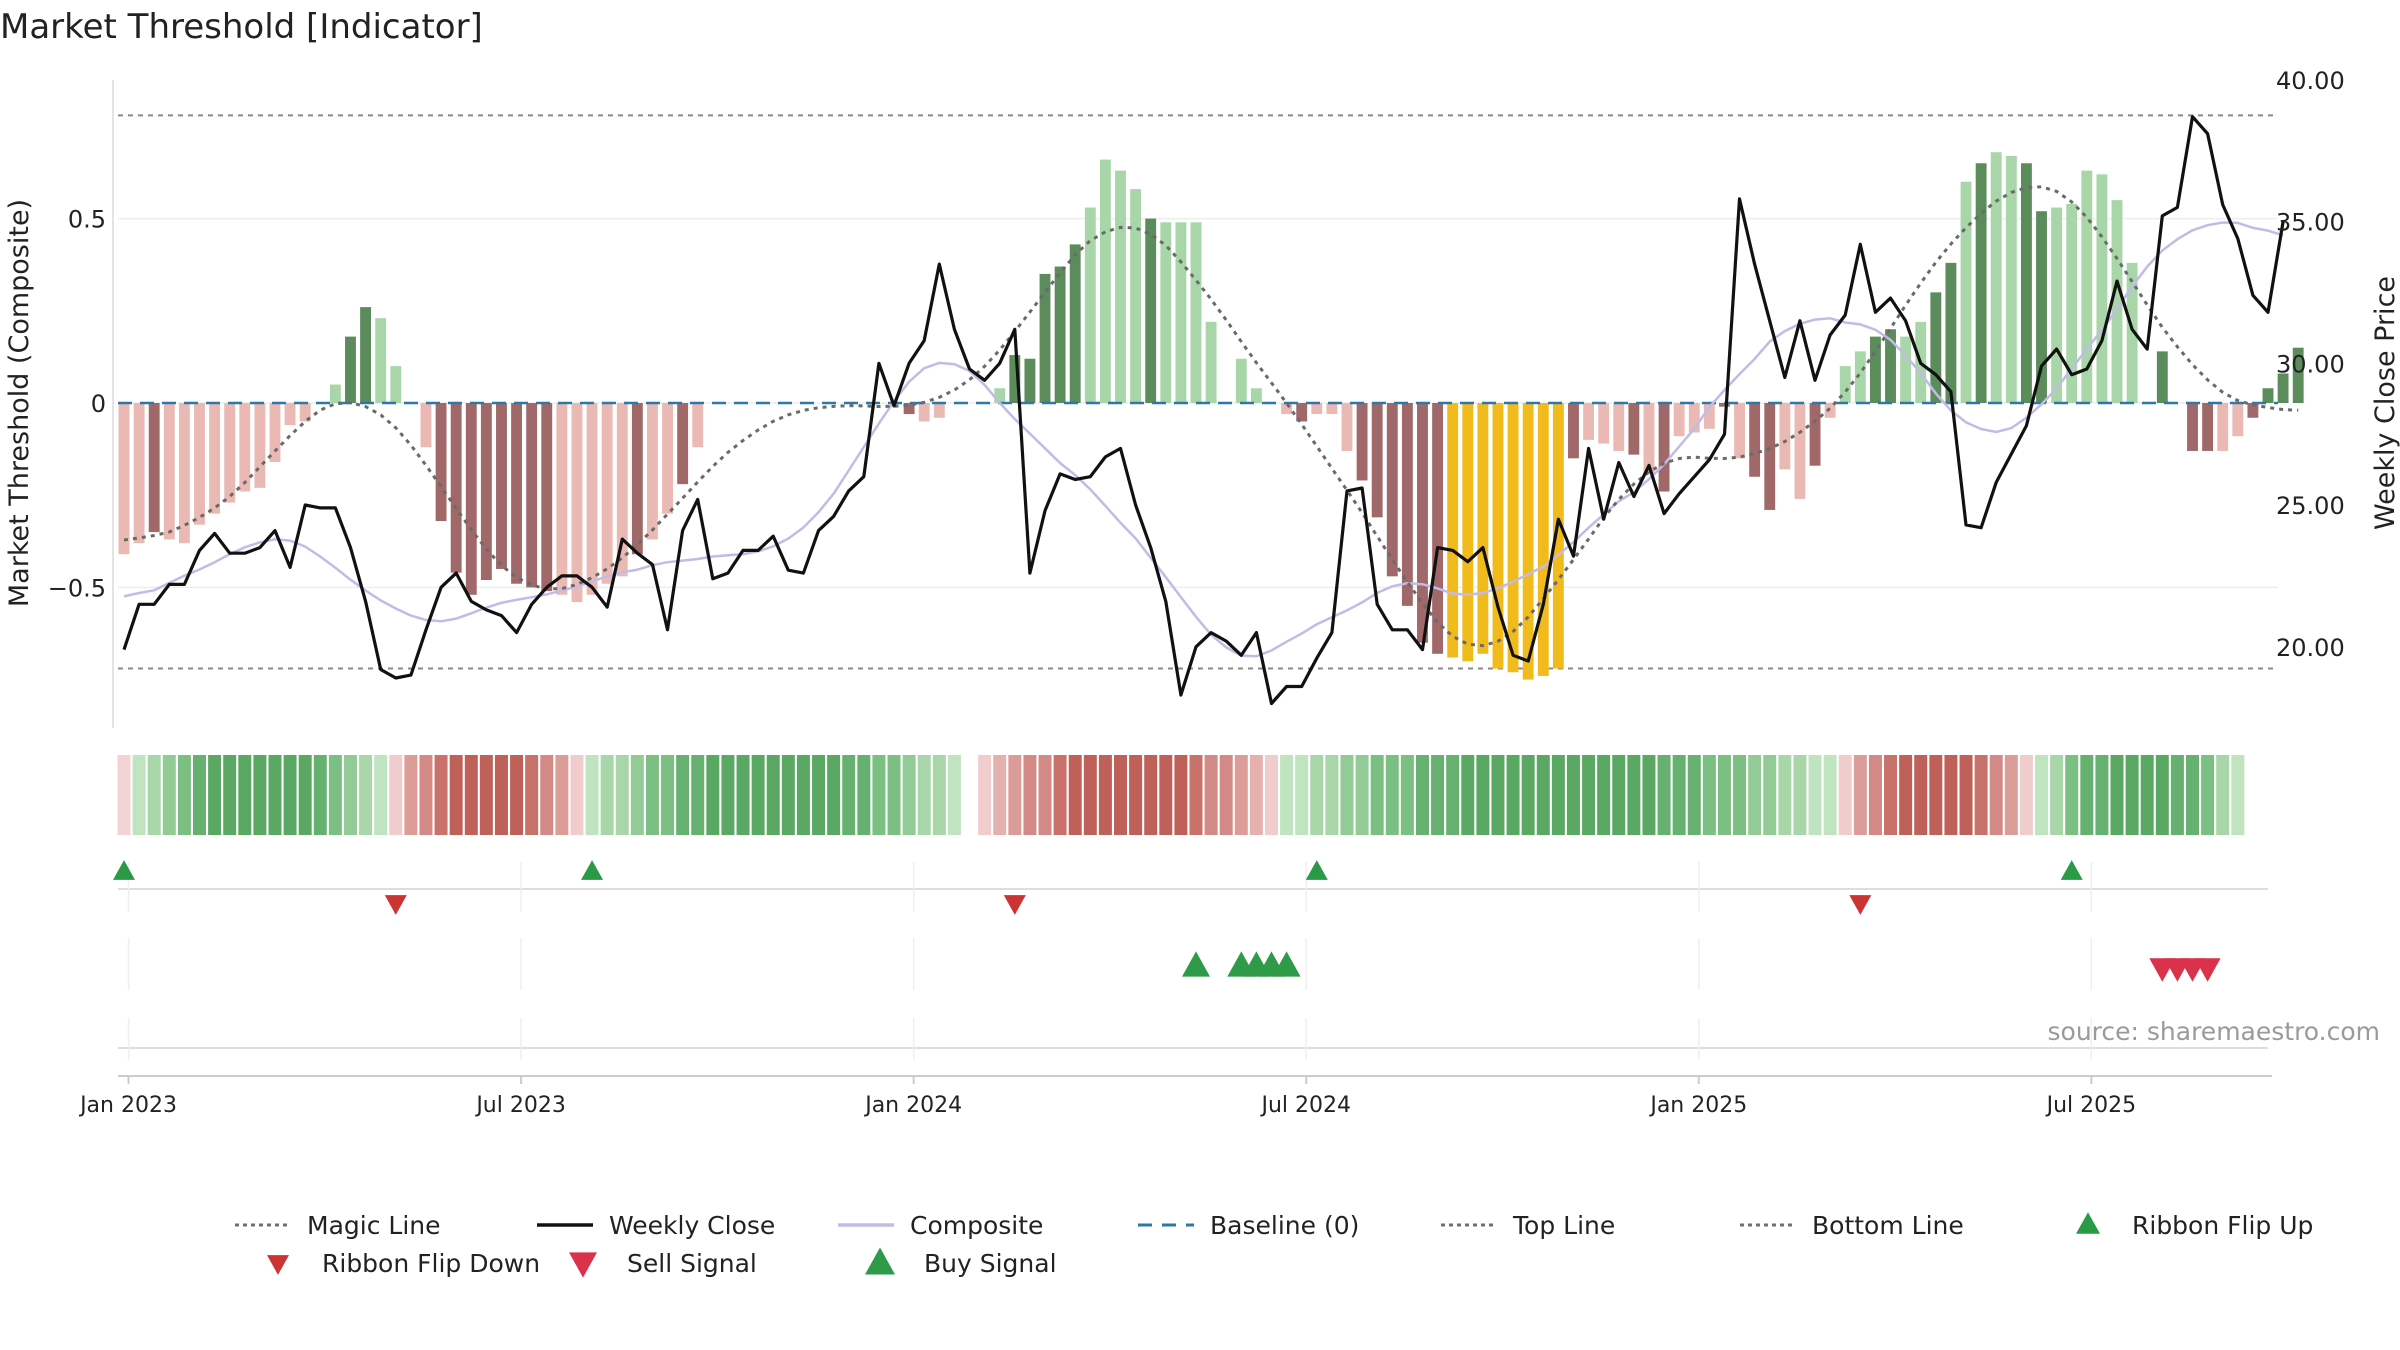 The image size is (2400, 1350). I want to click on legend-label: Top Line, so click(1563, 1225).